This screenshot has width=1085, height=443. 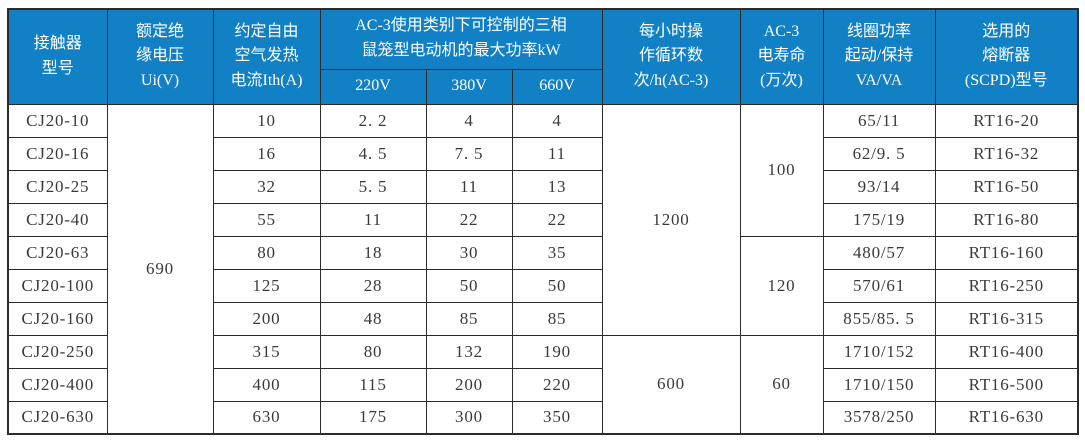 What do you see at coordinates (557, 384) in the screenshot?
I see `cell-power-660v: 220` at bounding box center [557, 384].